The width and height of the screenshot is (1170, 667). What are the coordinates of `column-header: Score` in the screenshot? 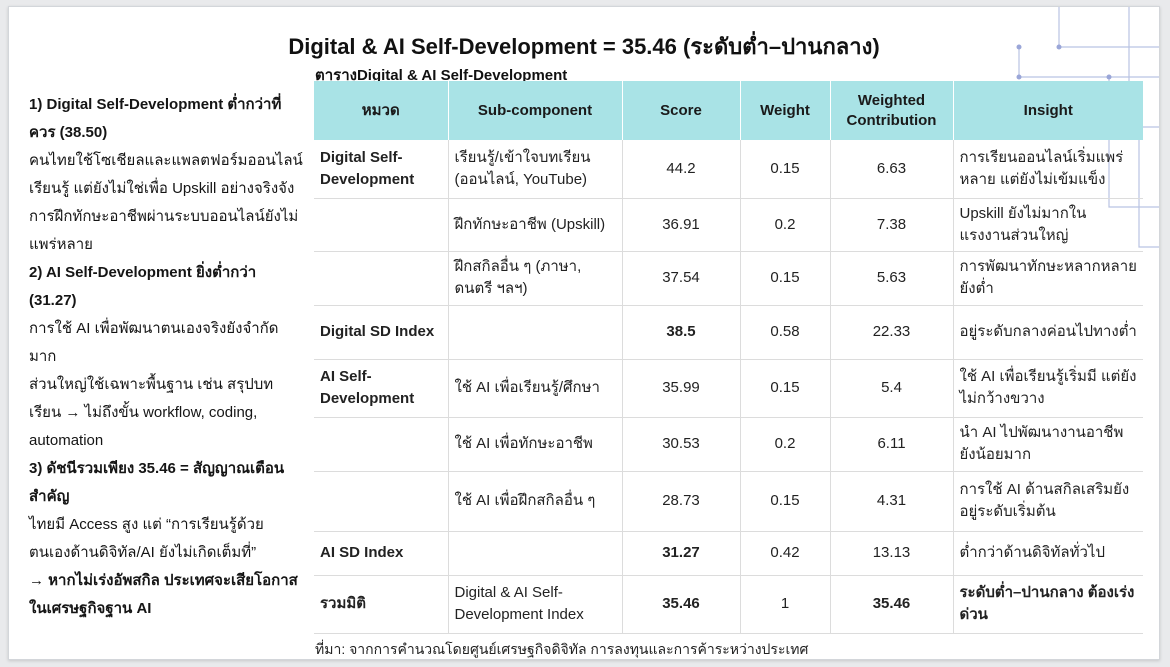 It's located at (681, 110).